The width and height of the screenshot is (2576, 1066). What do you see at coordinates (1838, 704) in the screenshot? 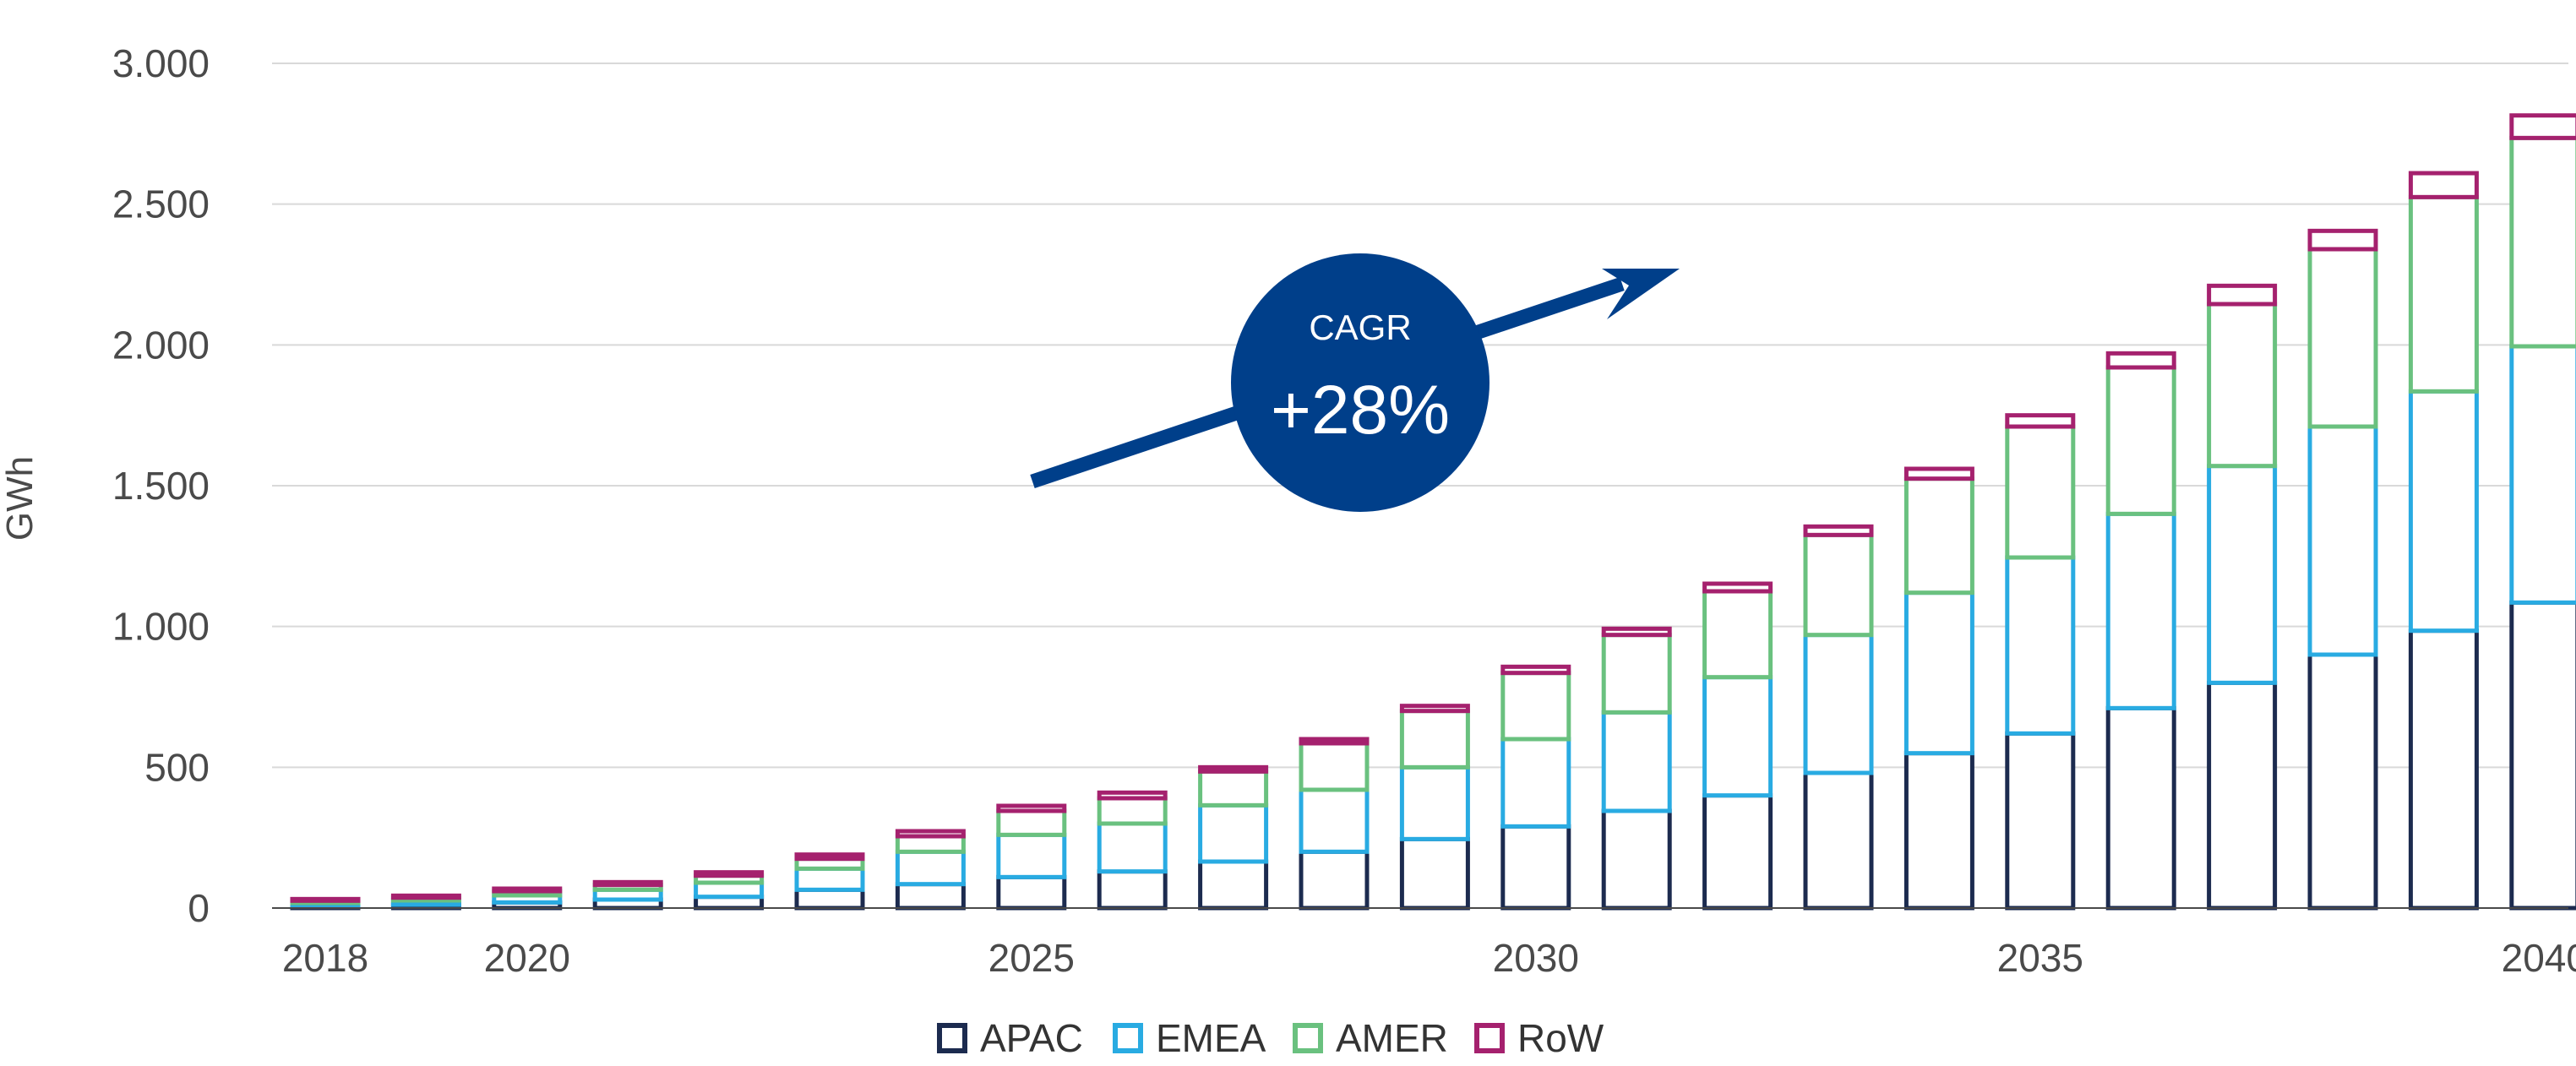
I see `bar-emea-2033` at bounding box center [1838, 704].